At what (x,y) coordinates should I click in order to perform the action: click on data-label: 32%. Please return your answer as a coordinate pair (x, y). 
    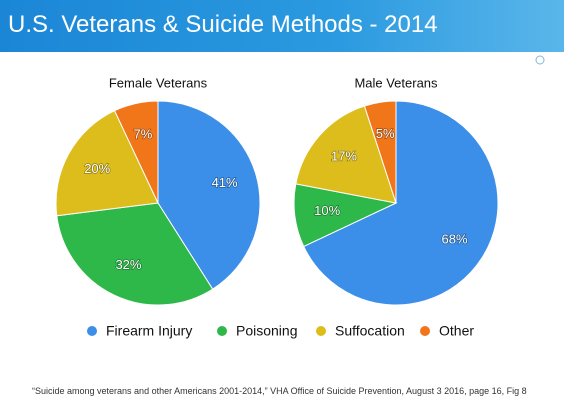
    Looking at the image, I should click on (128, 264).